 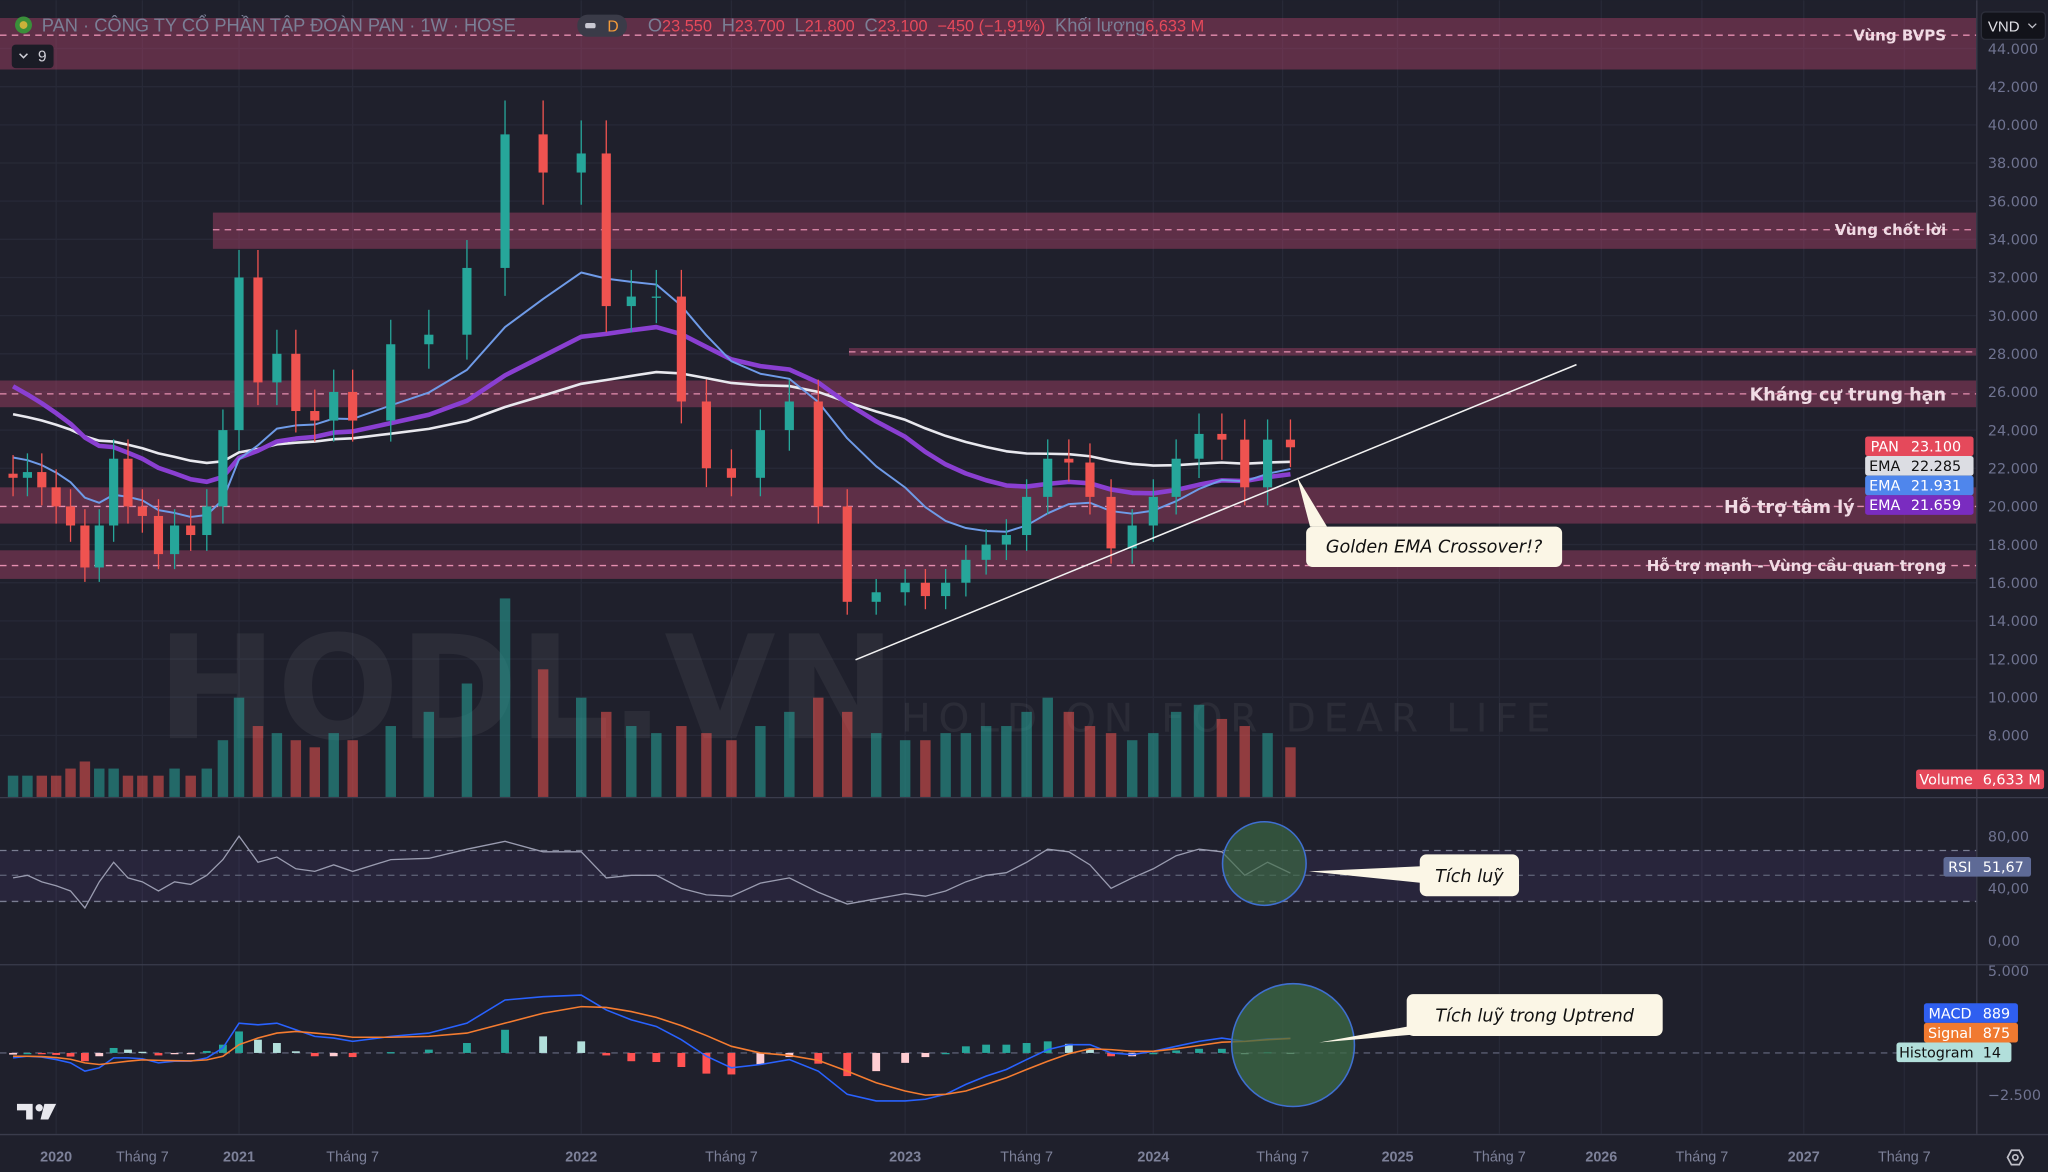 I want to click on ema-slow-line, so click(x=651, y=418).